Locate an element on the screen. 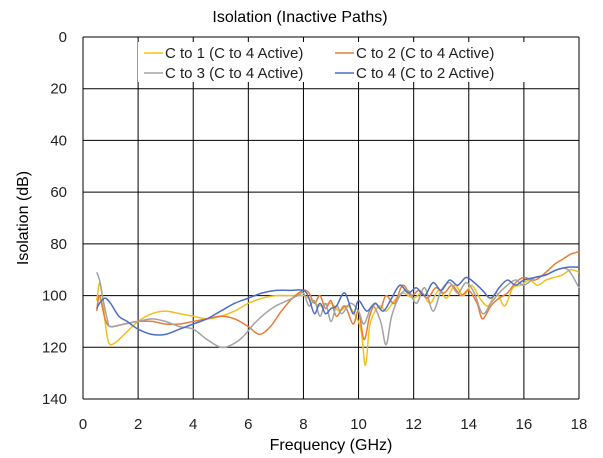  x-tick-label-14: 14 is located at coordinates (468, 424).